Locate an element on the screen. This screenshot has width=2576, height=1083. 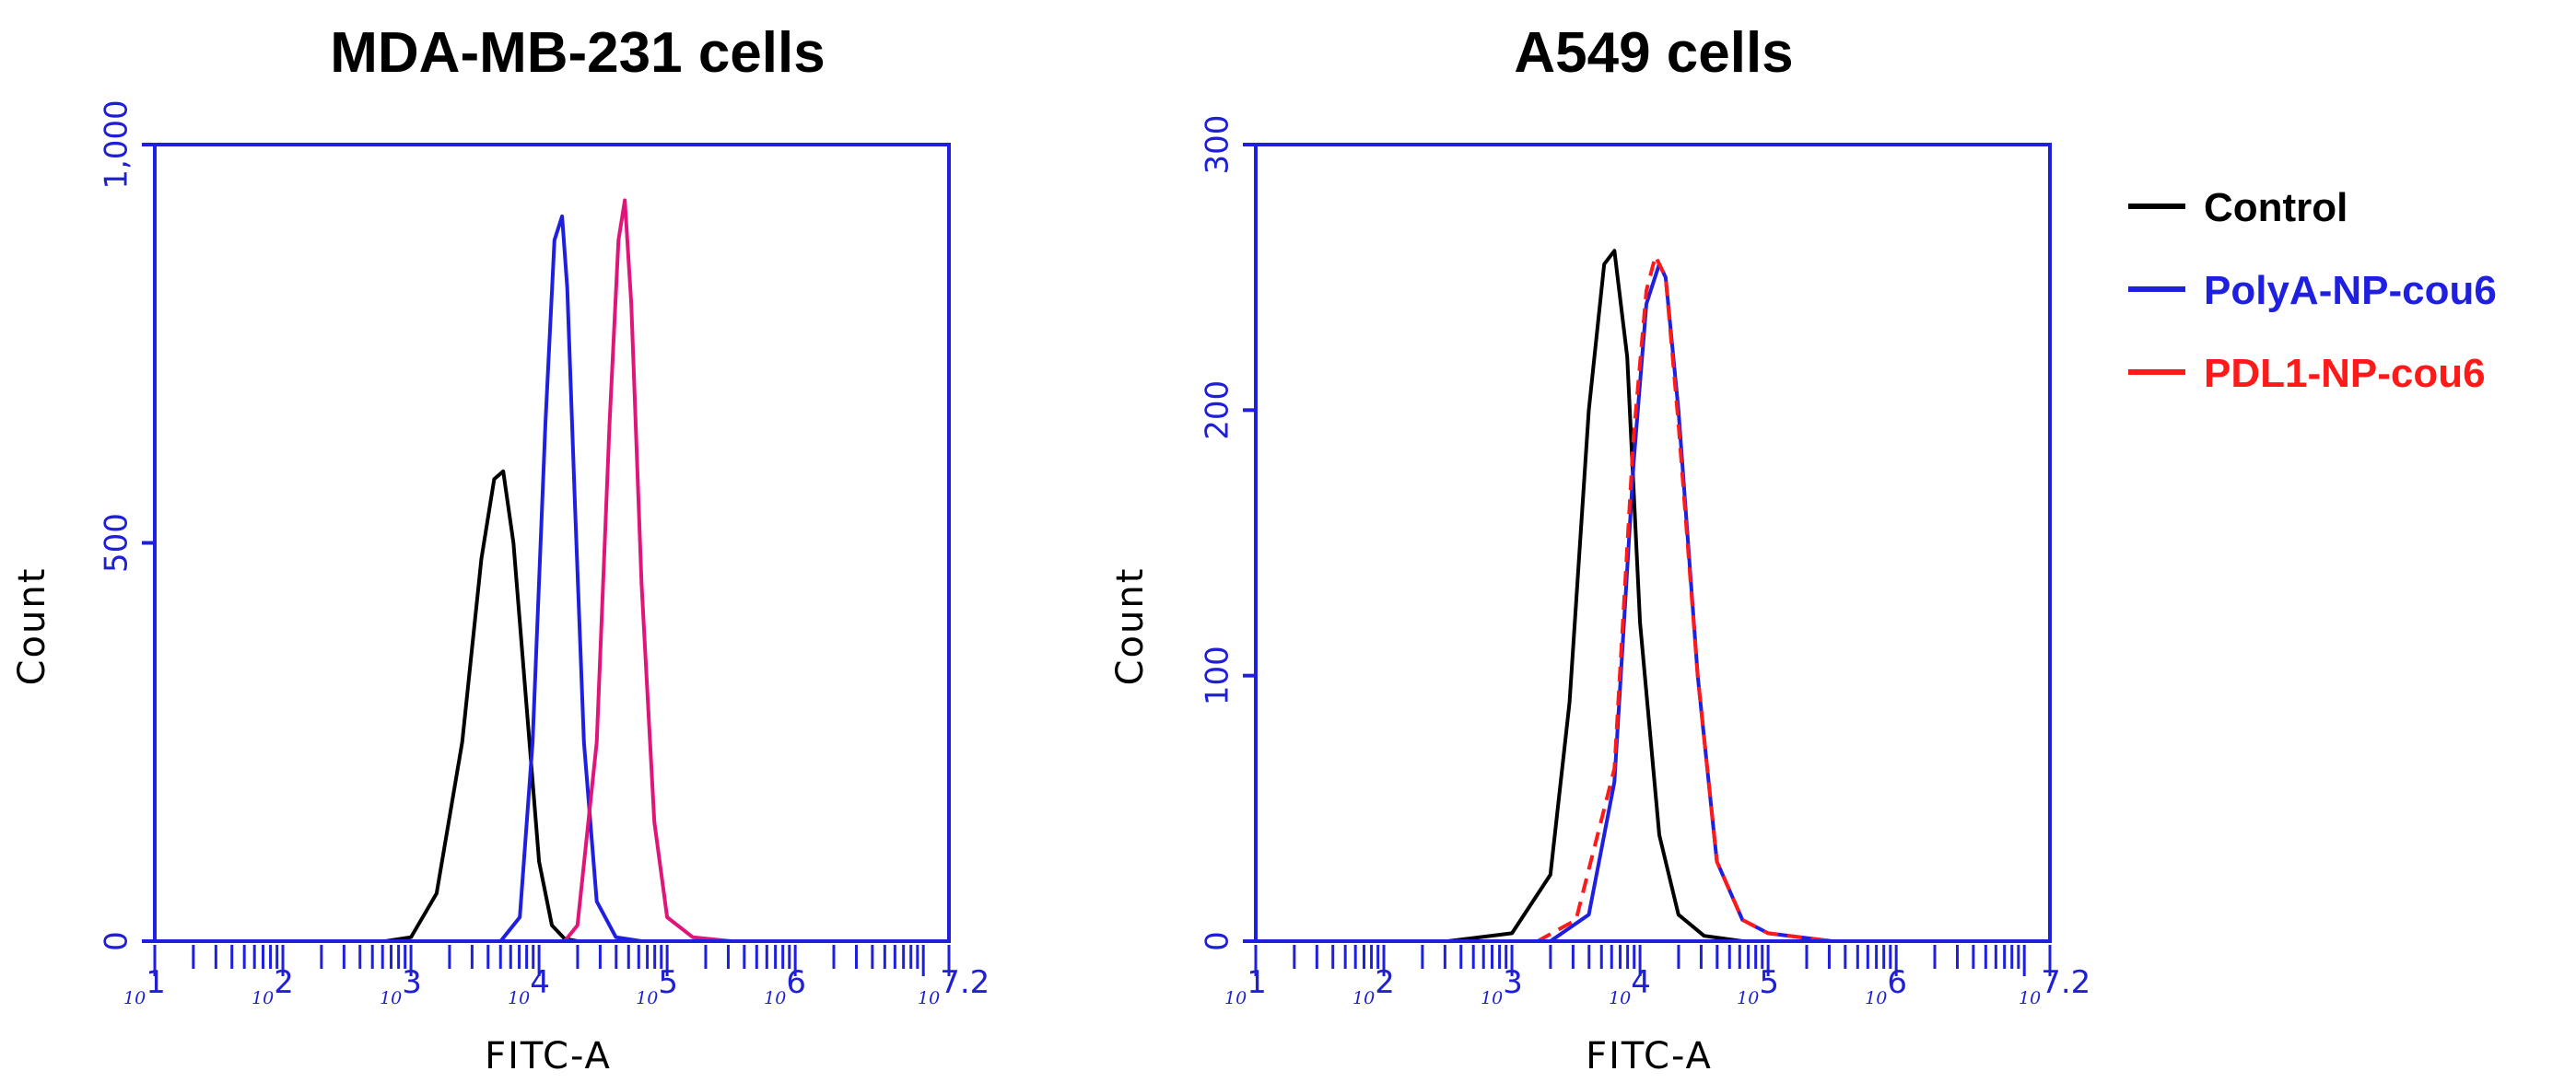
y-tick-label: 1,000 is located at coordinates (117, 144).